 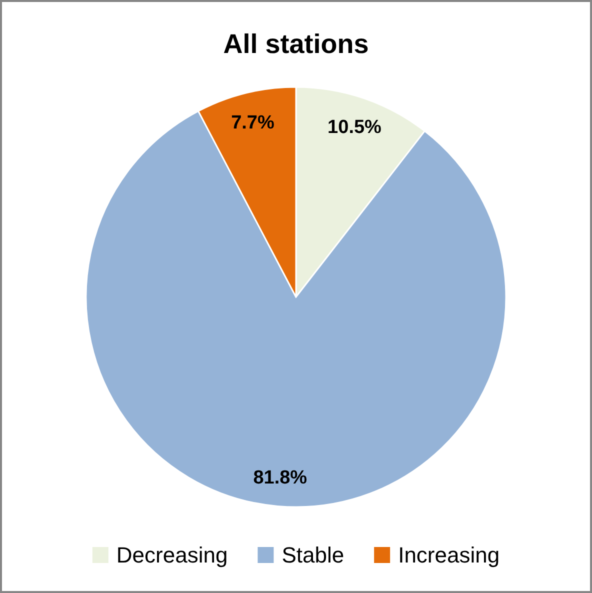 I want to click on legend-label: Increasing, so click(x=449, y=555).